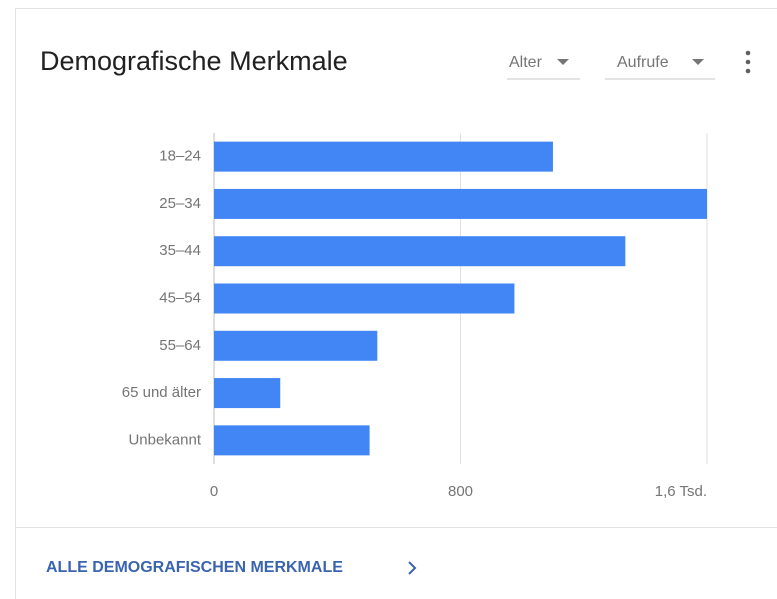  What do you see at coordinates (164, 439) in the screenshot?
I see `y-tick-label: Unbekannt` at bounding box center [164, 439].